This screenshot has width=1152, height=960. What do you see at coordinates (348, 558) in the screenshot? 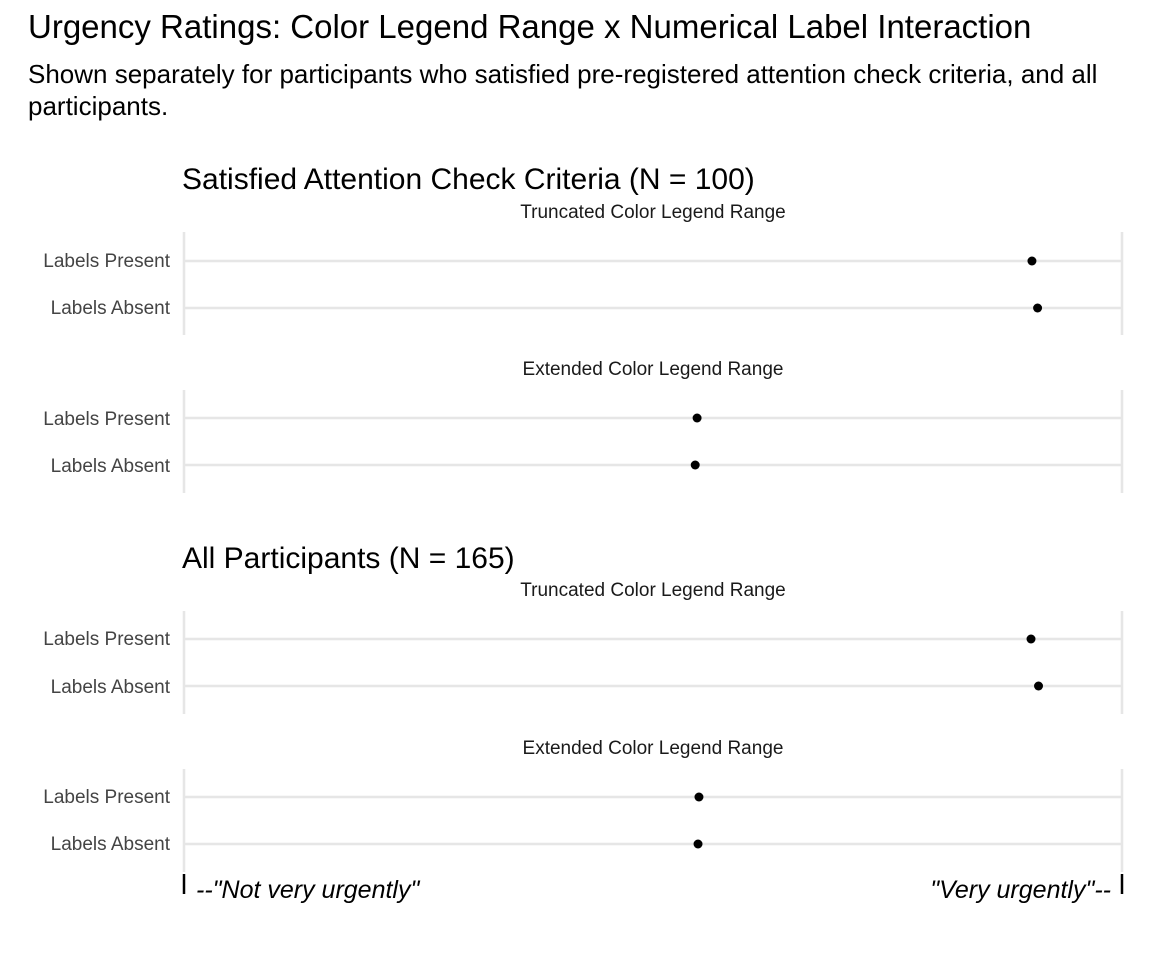
I see `group-title-all: All Participants (N = 165)` at bounding box center [348, 558].